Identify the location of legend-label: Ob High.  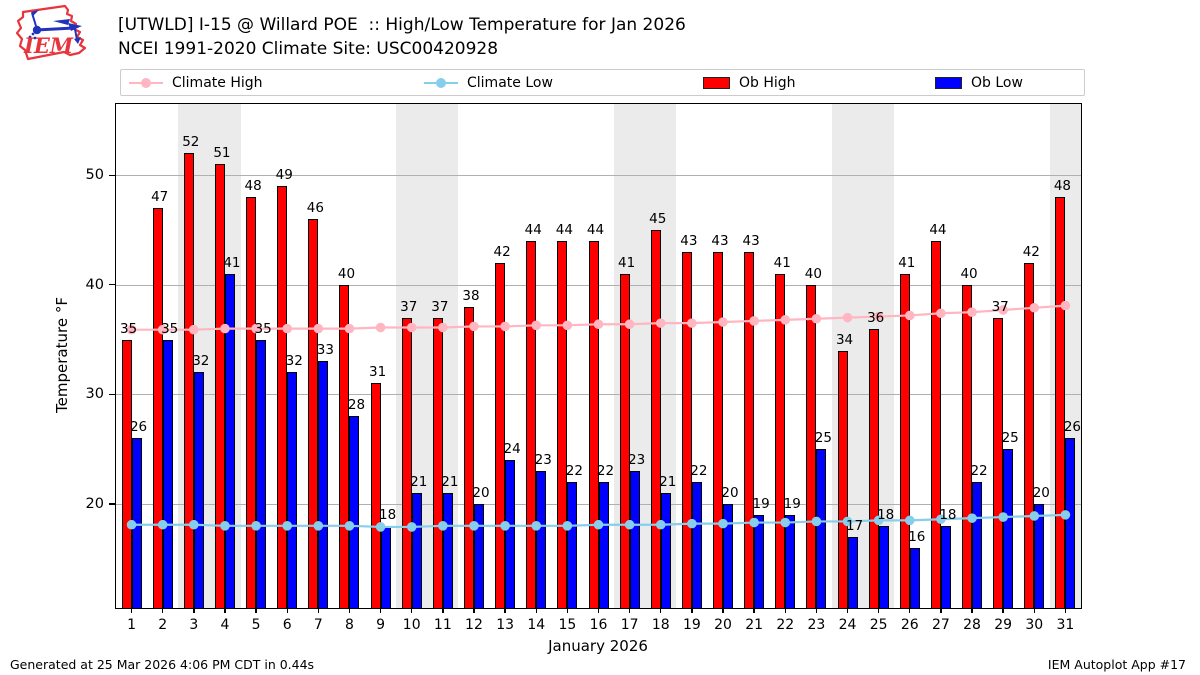
(767, 82).